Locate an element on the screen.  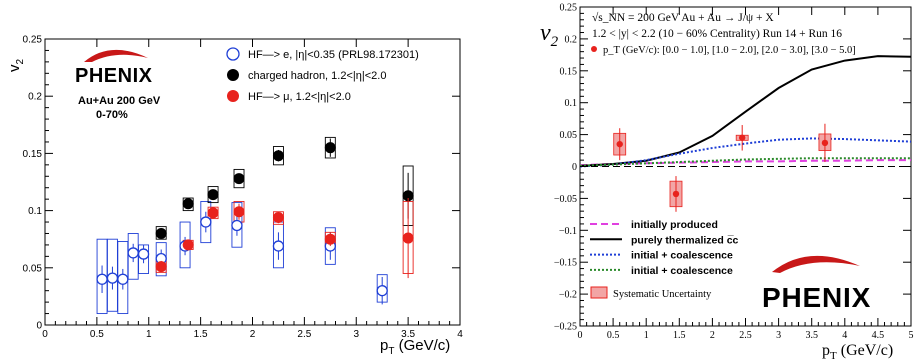
header-marker is located at coordinates (594, 49).